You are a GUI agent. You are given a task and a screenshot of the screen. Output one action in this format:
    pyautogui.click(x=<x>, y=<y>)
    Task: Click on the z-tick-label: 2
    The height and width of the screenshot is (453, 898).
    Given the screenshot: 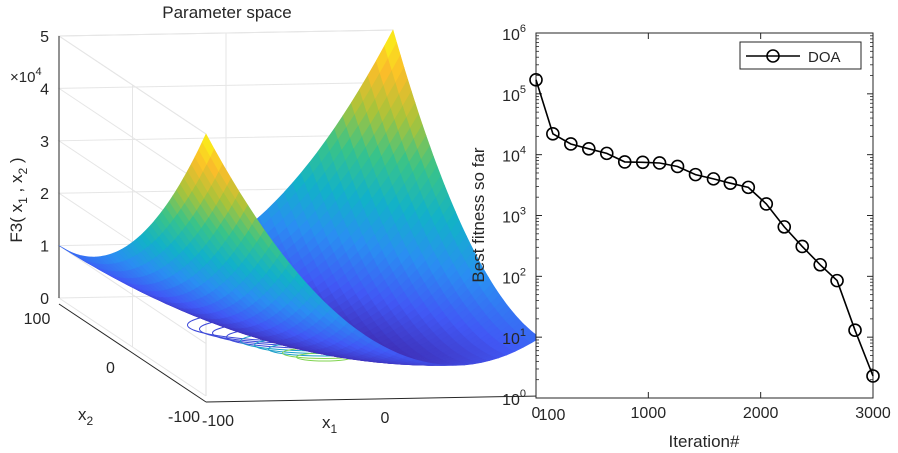 What is the action you would take?
    pyautogui.click(x=44, y=194)
    